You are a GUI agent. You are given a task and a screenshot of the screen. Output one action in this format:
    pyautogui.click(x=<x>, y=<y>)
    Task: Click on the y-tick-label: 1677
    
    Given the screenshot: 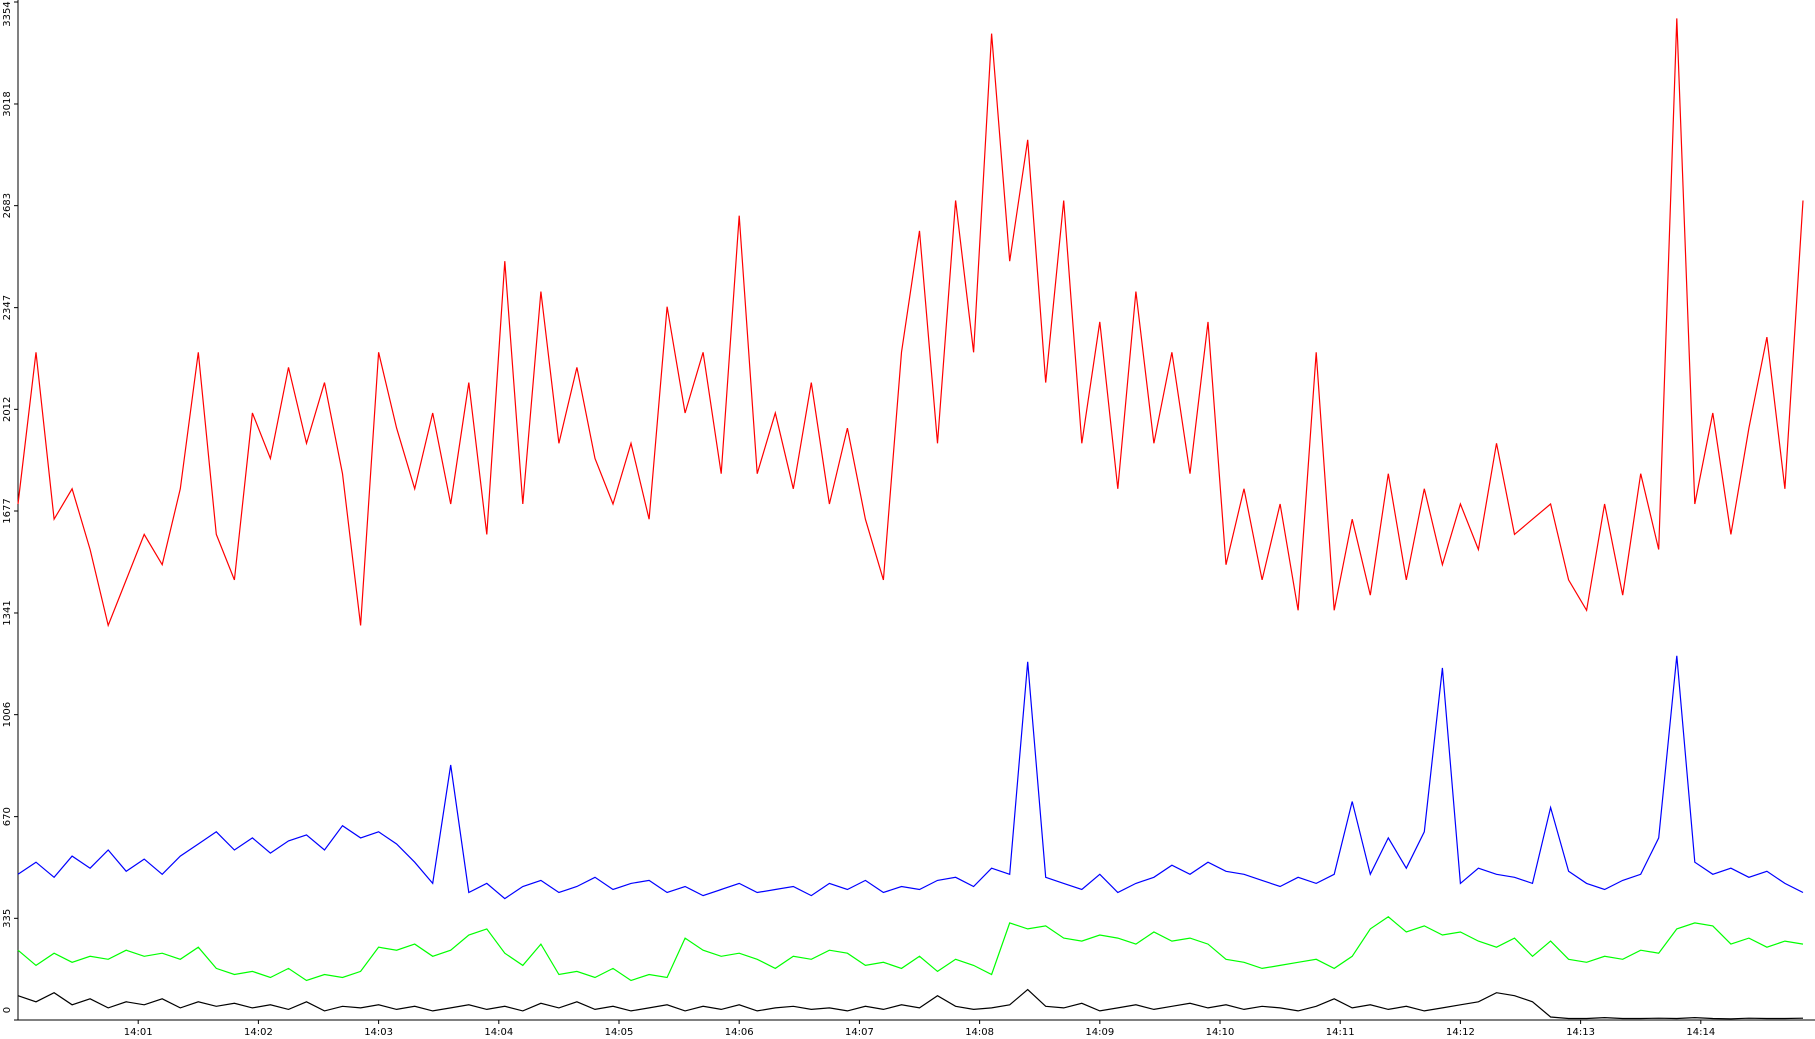 What is the action you would take?
    pyautogui.click(x=7, y=510)
    